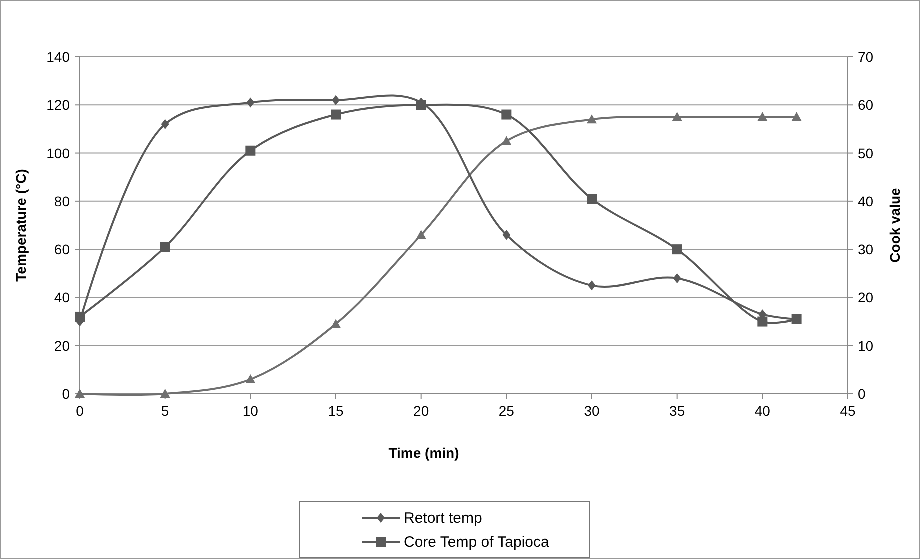  I want to click on y2-axis-title: Cook value, so click(895, 225).